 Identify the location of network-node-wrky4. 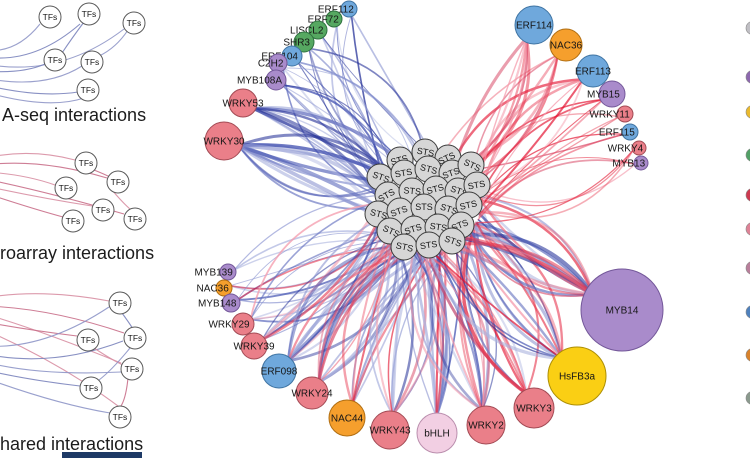
(639, 148).